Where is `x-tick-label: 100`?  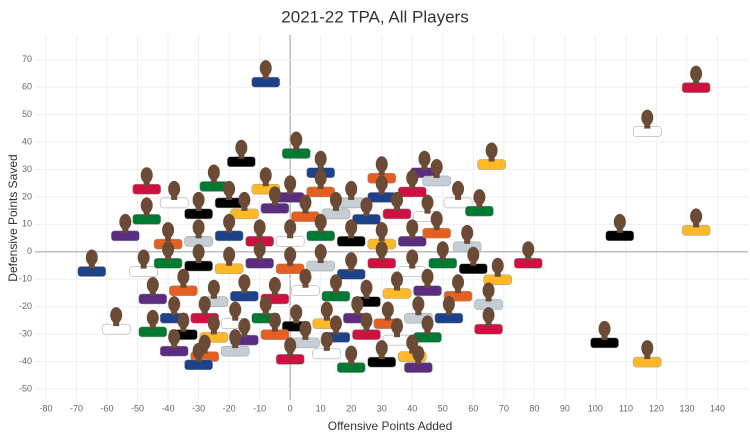
x-tick-label: 100 is located at coordinates (595, 408).